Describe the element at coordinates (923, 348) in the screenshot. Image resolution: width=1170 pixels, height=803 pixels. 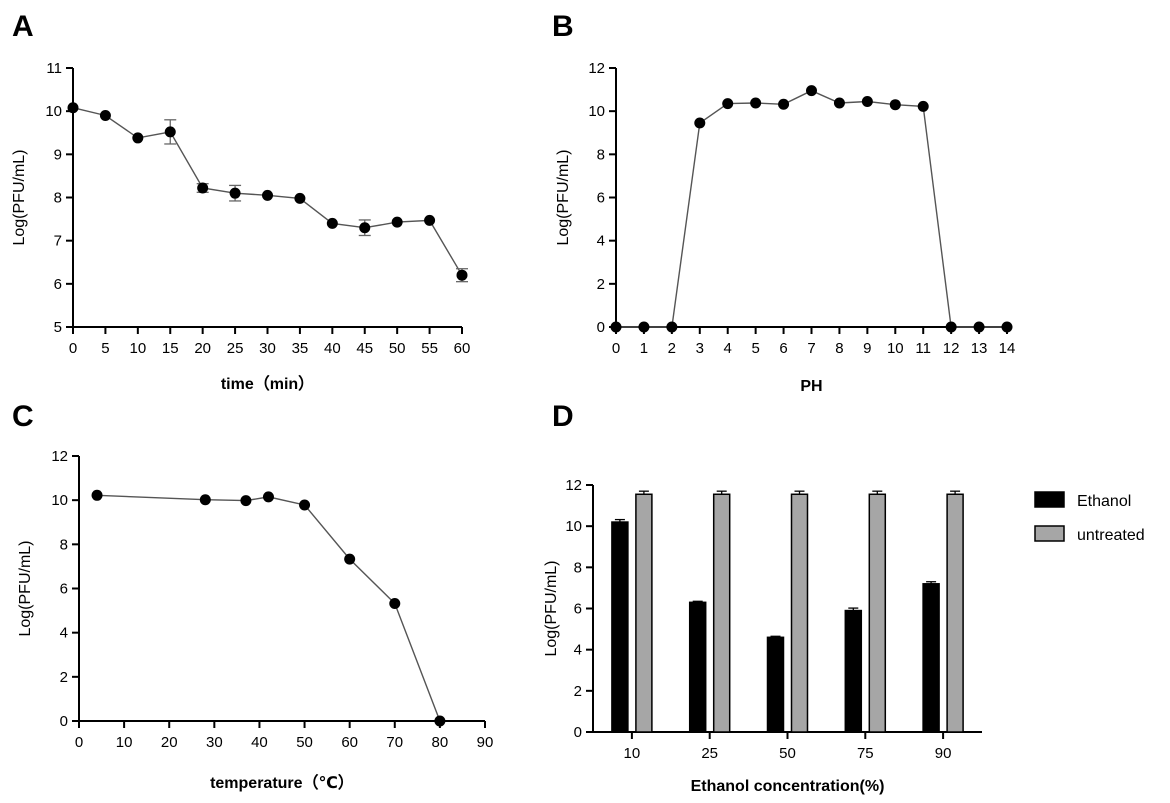
I see `x-tick-label: 11` at that location.